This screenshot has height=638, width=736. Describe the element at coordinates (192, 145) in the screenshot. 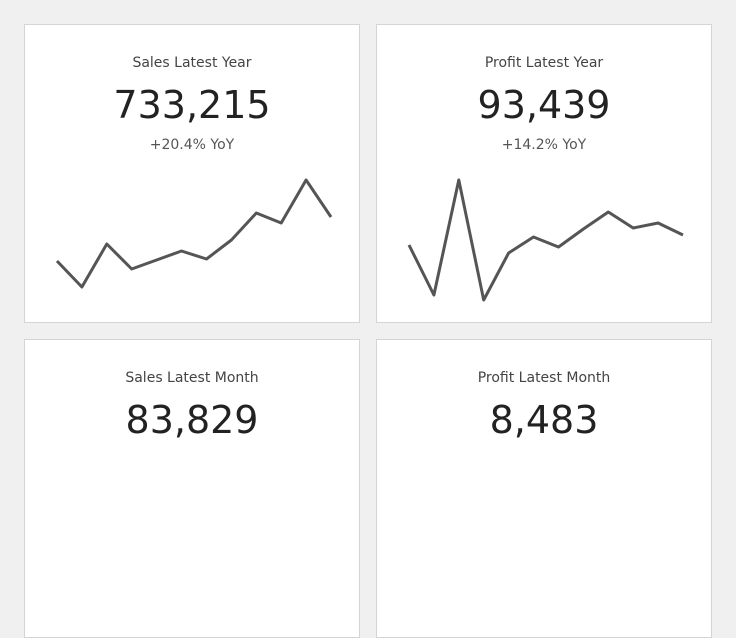

I see `kpi-change: +20.4% YoY` at that location.